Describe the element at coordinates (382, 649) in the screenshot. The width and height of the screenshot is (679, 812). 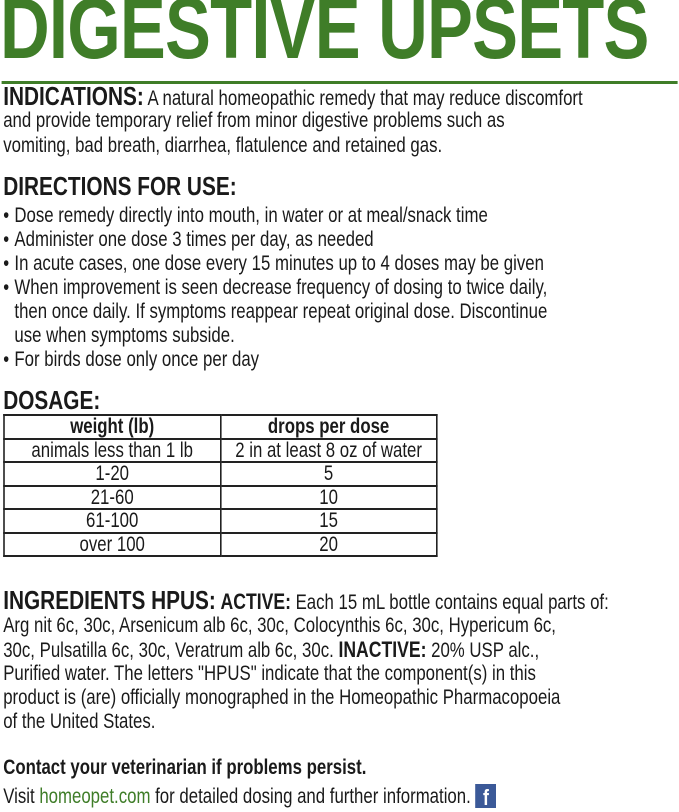
I see `inactive-label: INACTIVE:` at that location.